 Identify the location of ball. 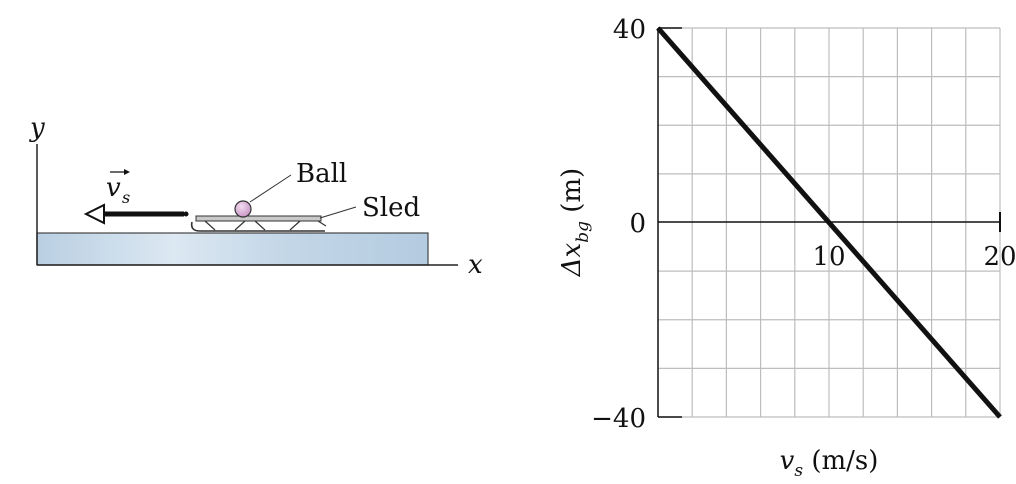
(243, 209).